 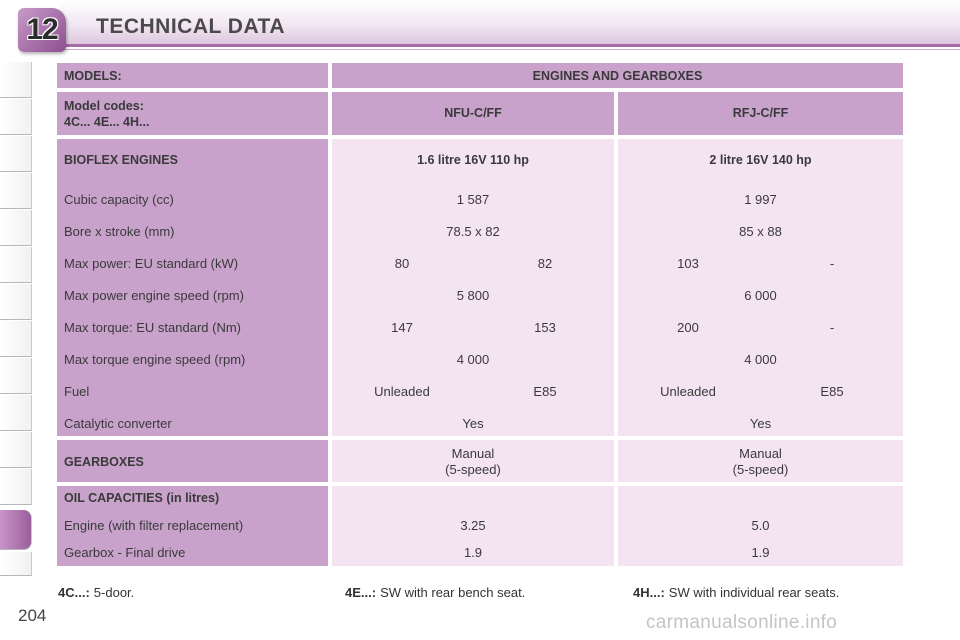 What do you see at coordinates (742, 622) in the screenshot?
I see `watermark: carmanualsonline.info` at bounding box center [742, 622].